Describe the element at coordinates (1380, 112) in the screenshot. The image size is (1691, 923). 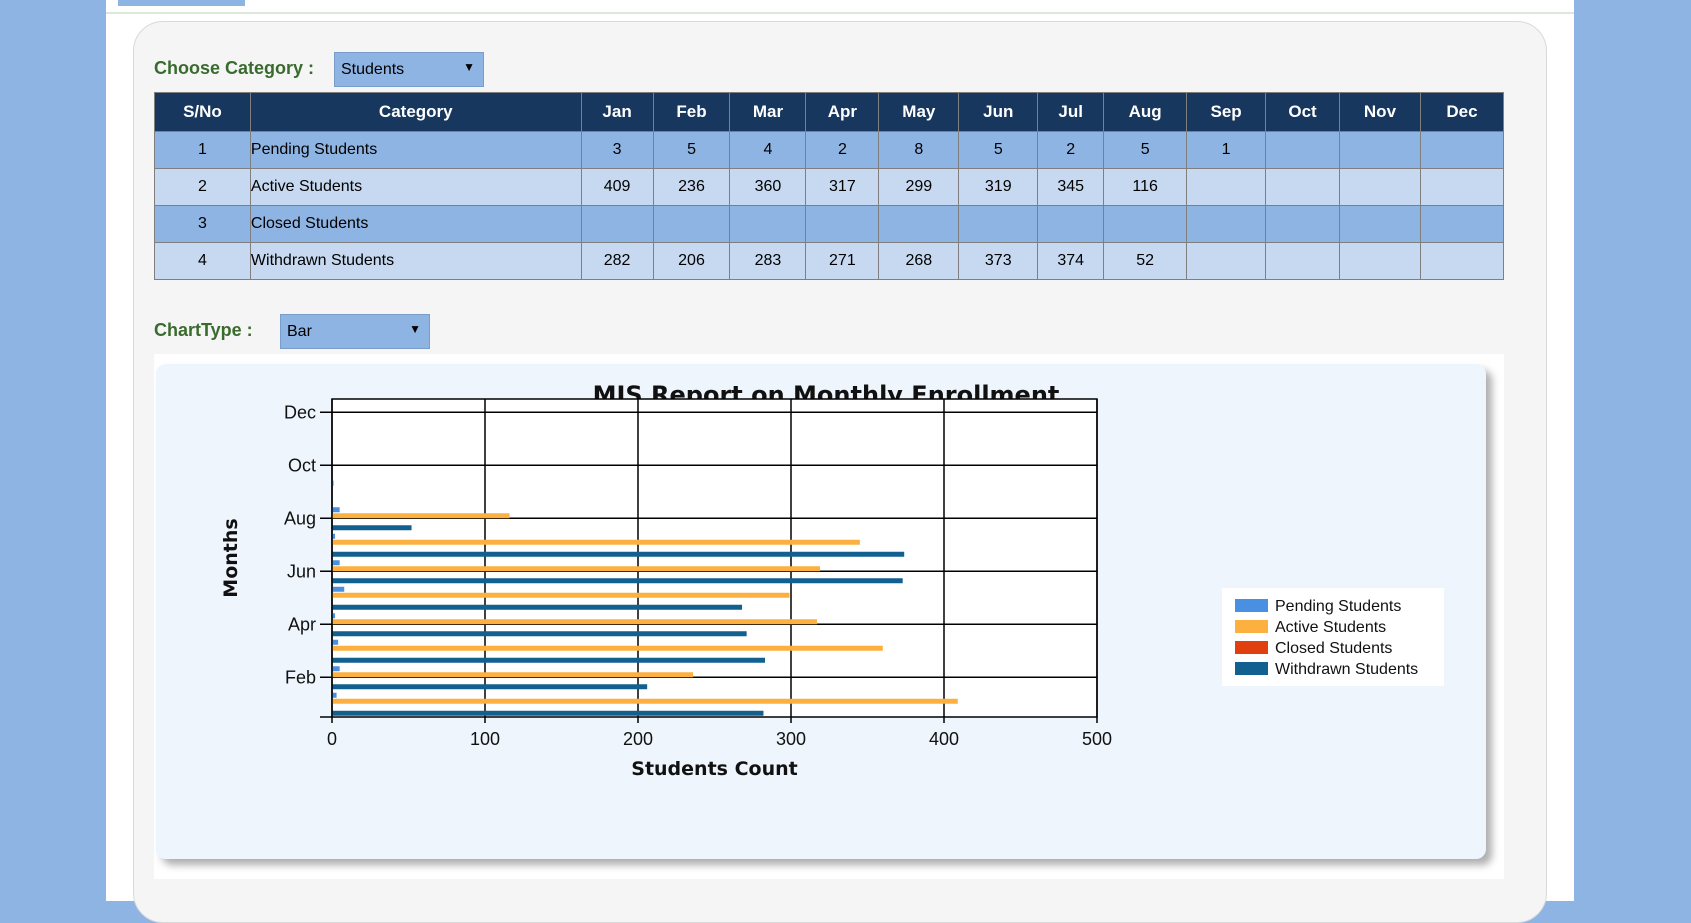
I see `table-header-cell: Nov` at that location.